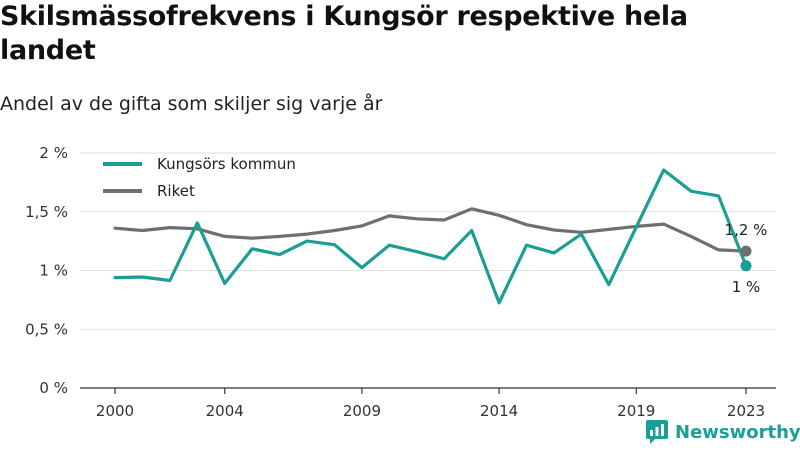  What do you see at coordinates (746, 287) in the screenshot?
I see `series-end-label: 1 %` at bounding box center [746, 287].